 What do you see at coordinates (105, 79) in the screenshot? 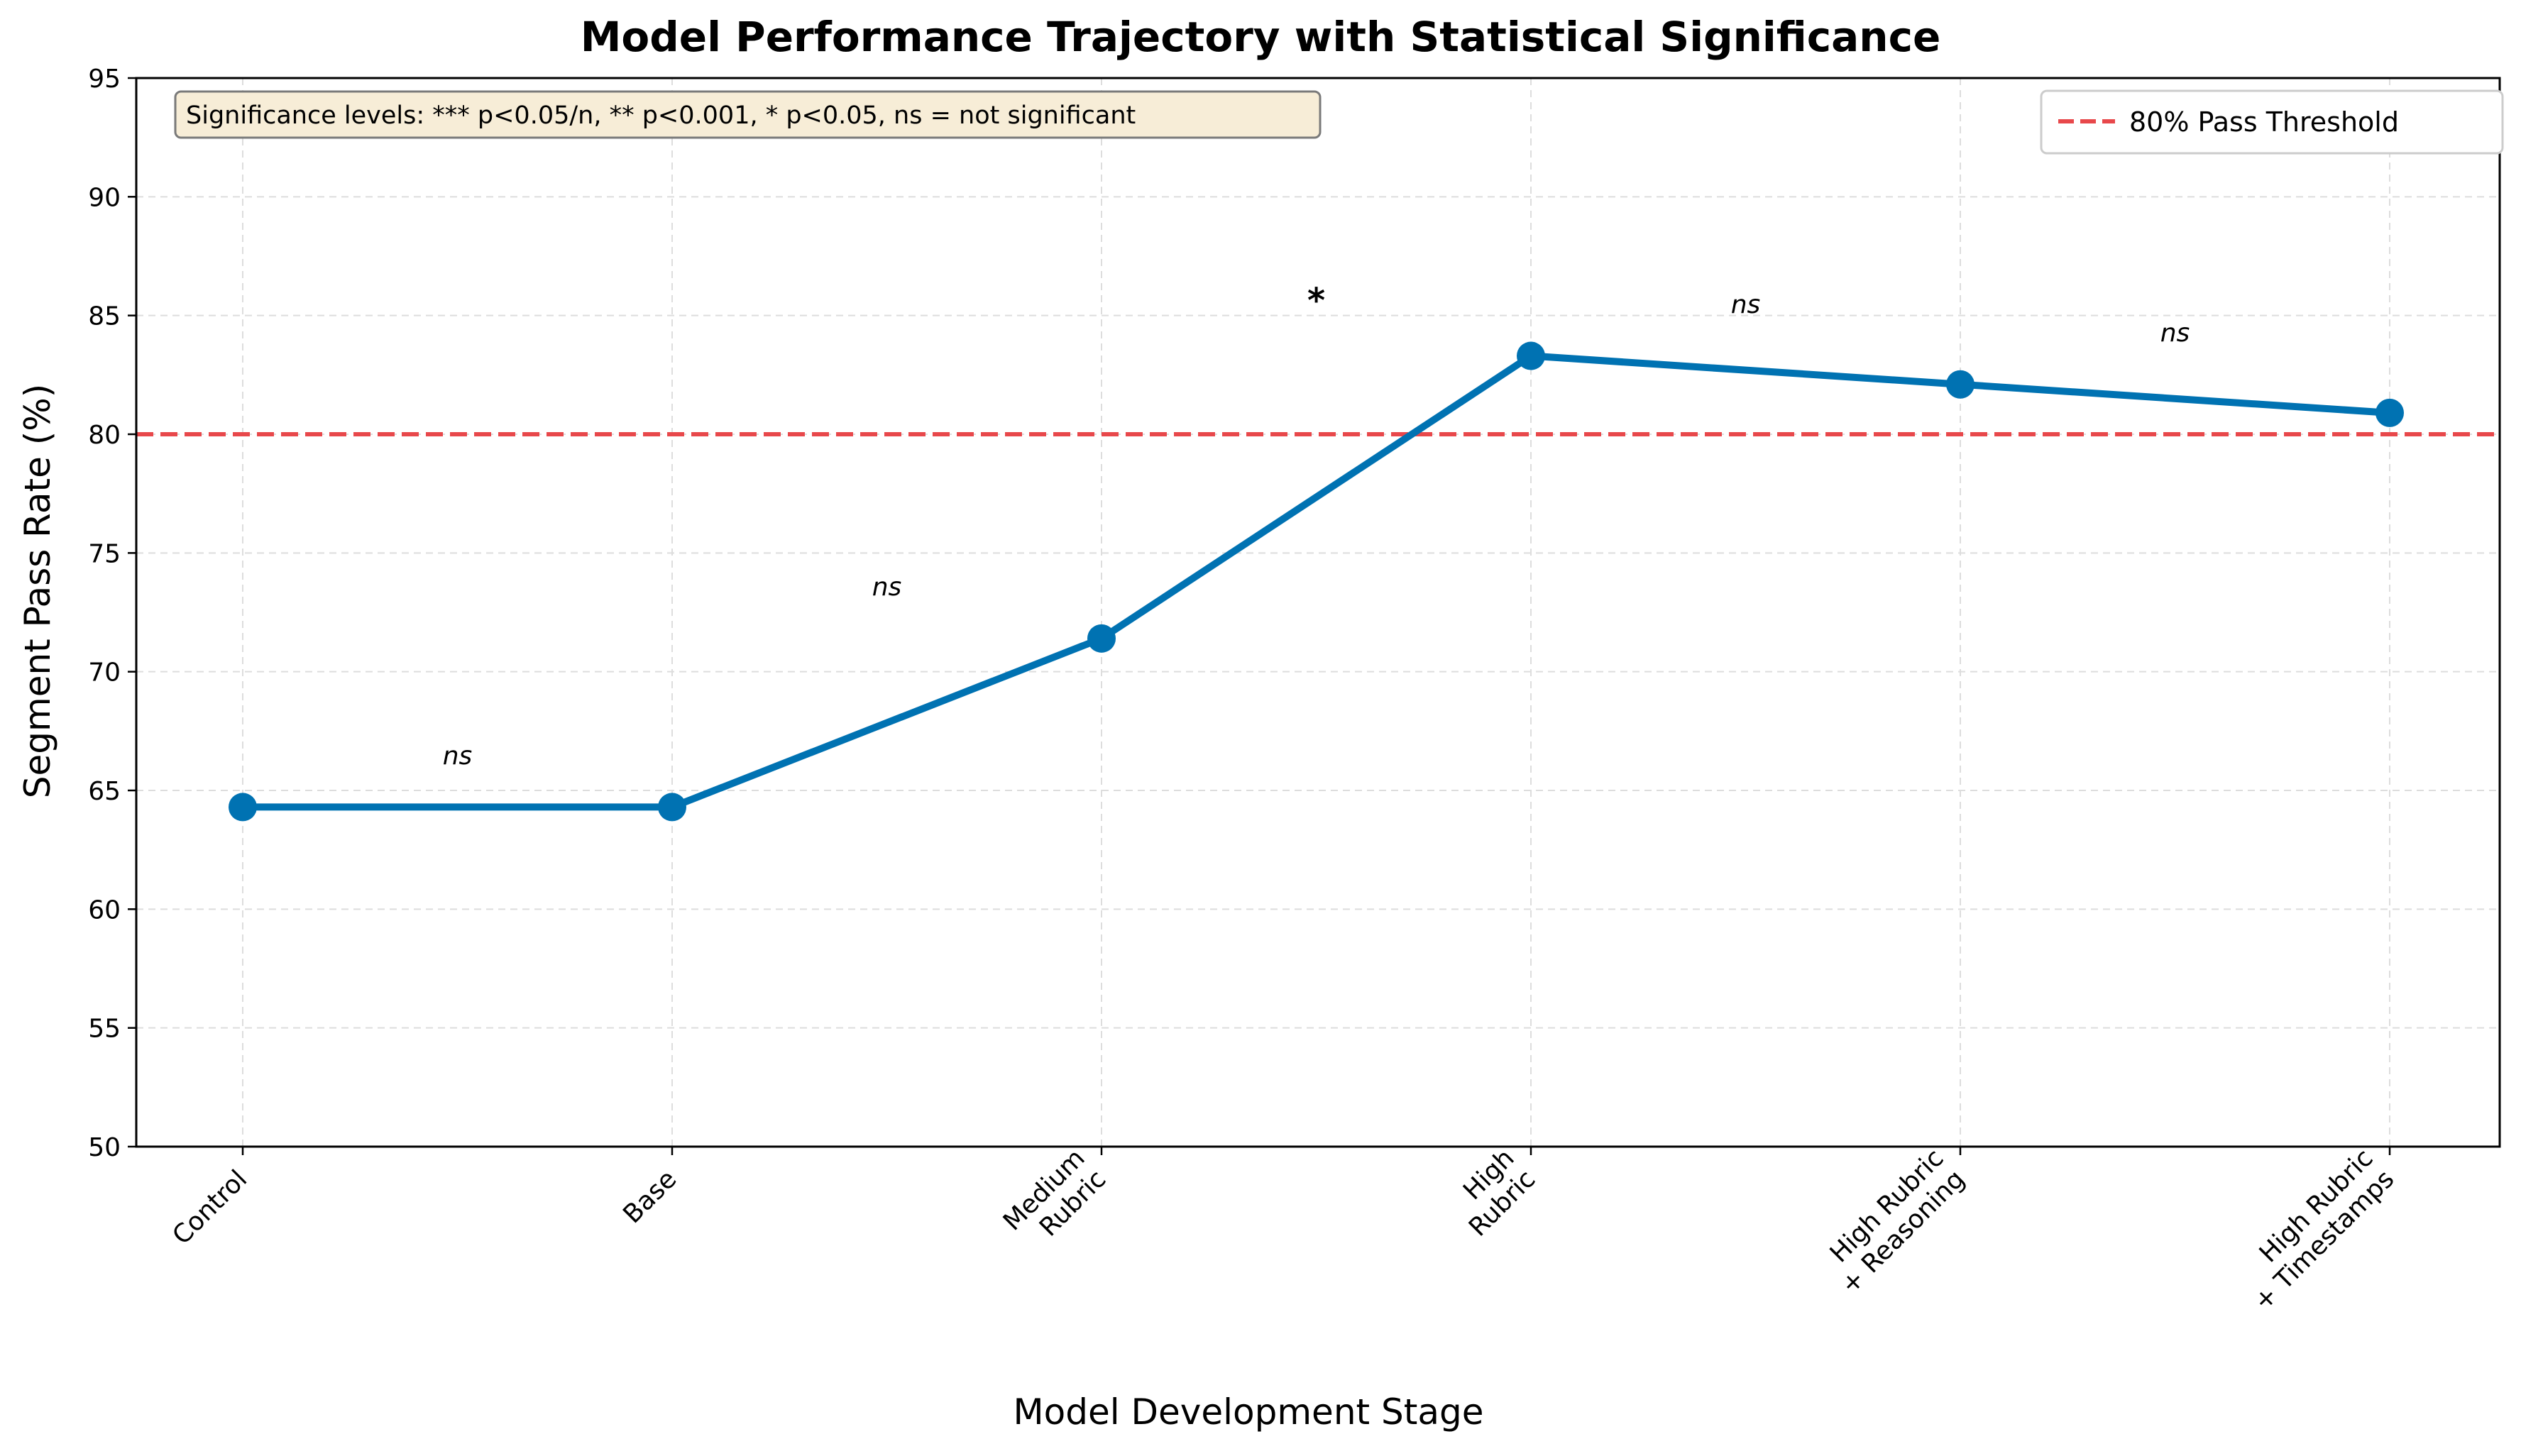
I see `y-tick-label: 95` at bounding box center [105, 79].